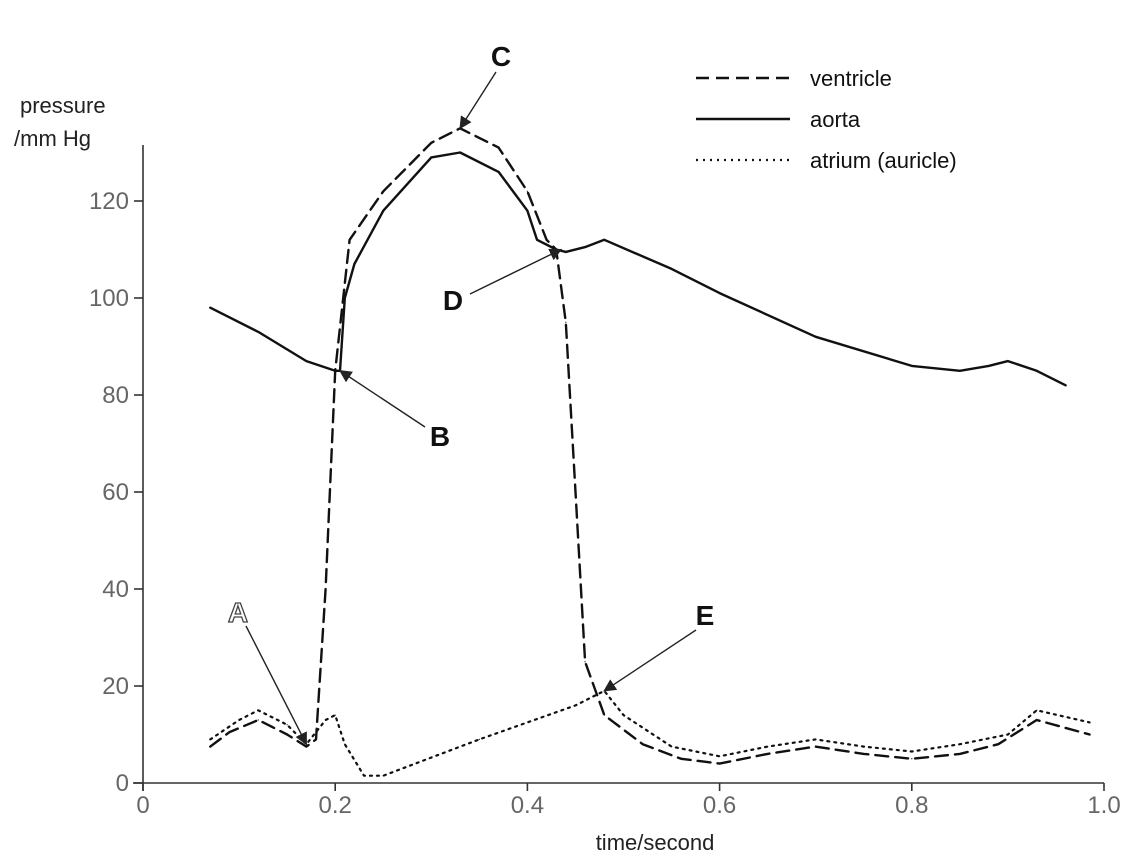  Describe the element at coordinates (453, 300) in the screenshot. I see `callout-label-D: D` at that location.